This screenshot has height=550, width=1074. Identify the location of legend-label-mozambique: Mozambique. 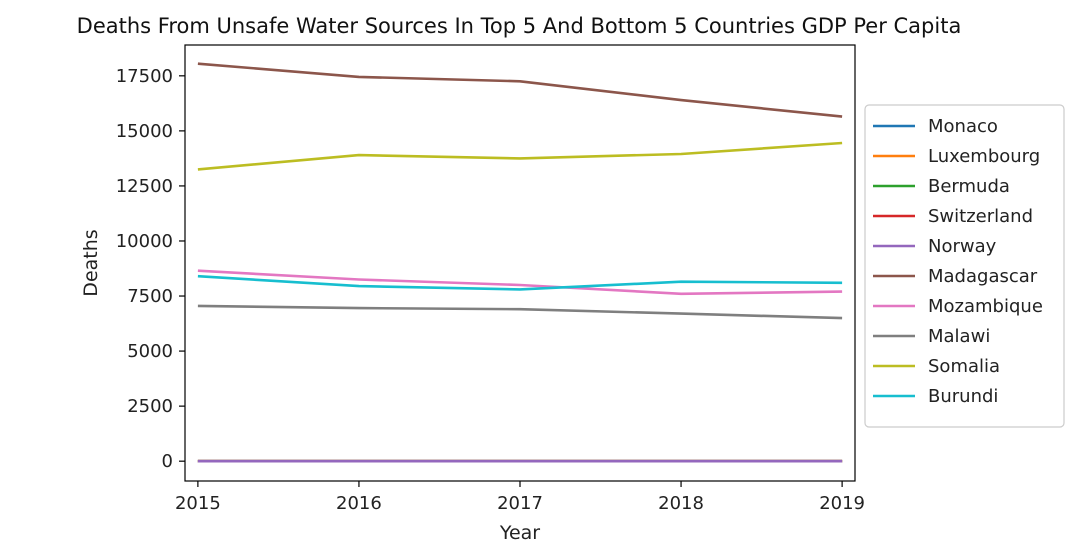
(985, 306).